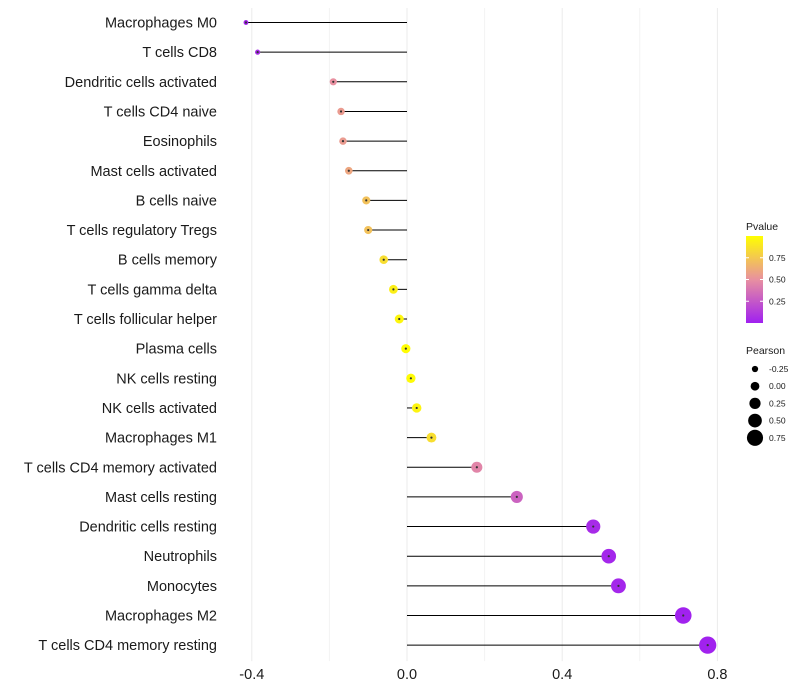  I want to click on pearson-size-label: -0.25, so click(779, 369).